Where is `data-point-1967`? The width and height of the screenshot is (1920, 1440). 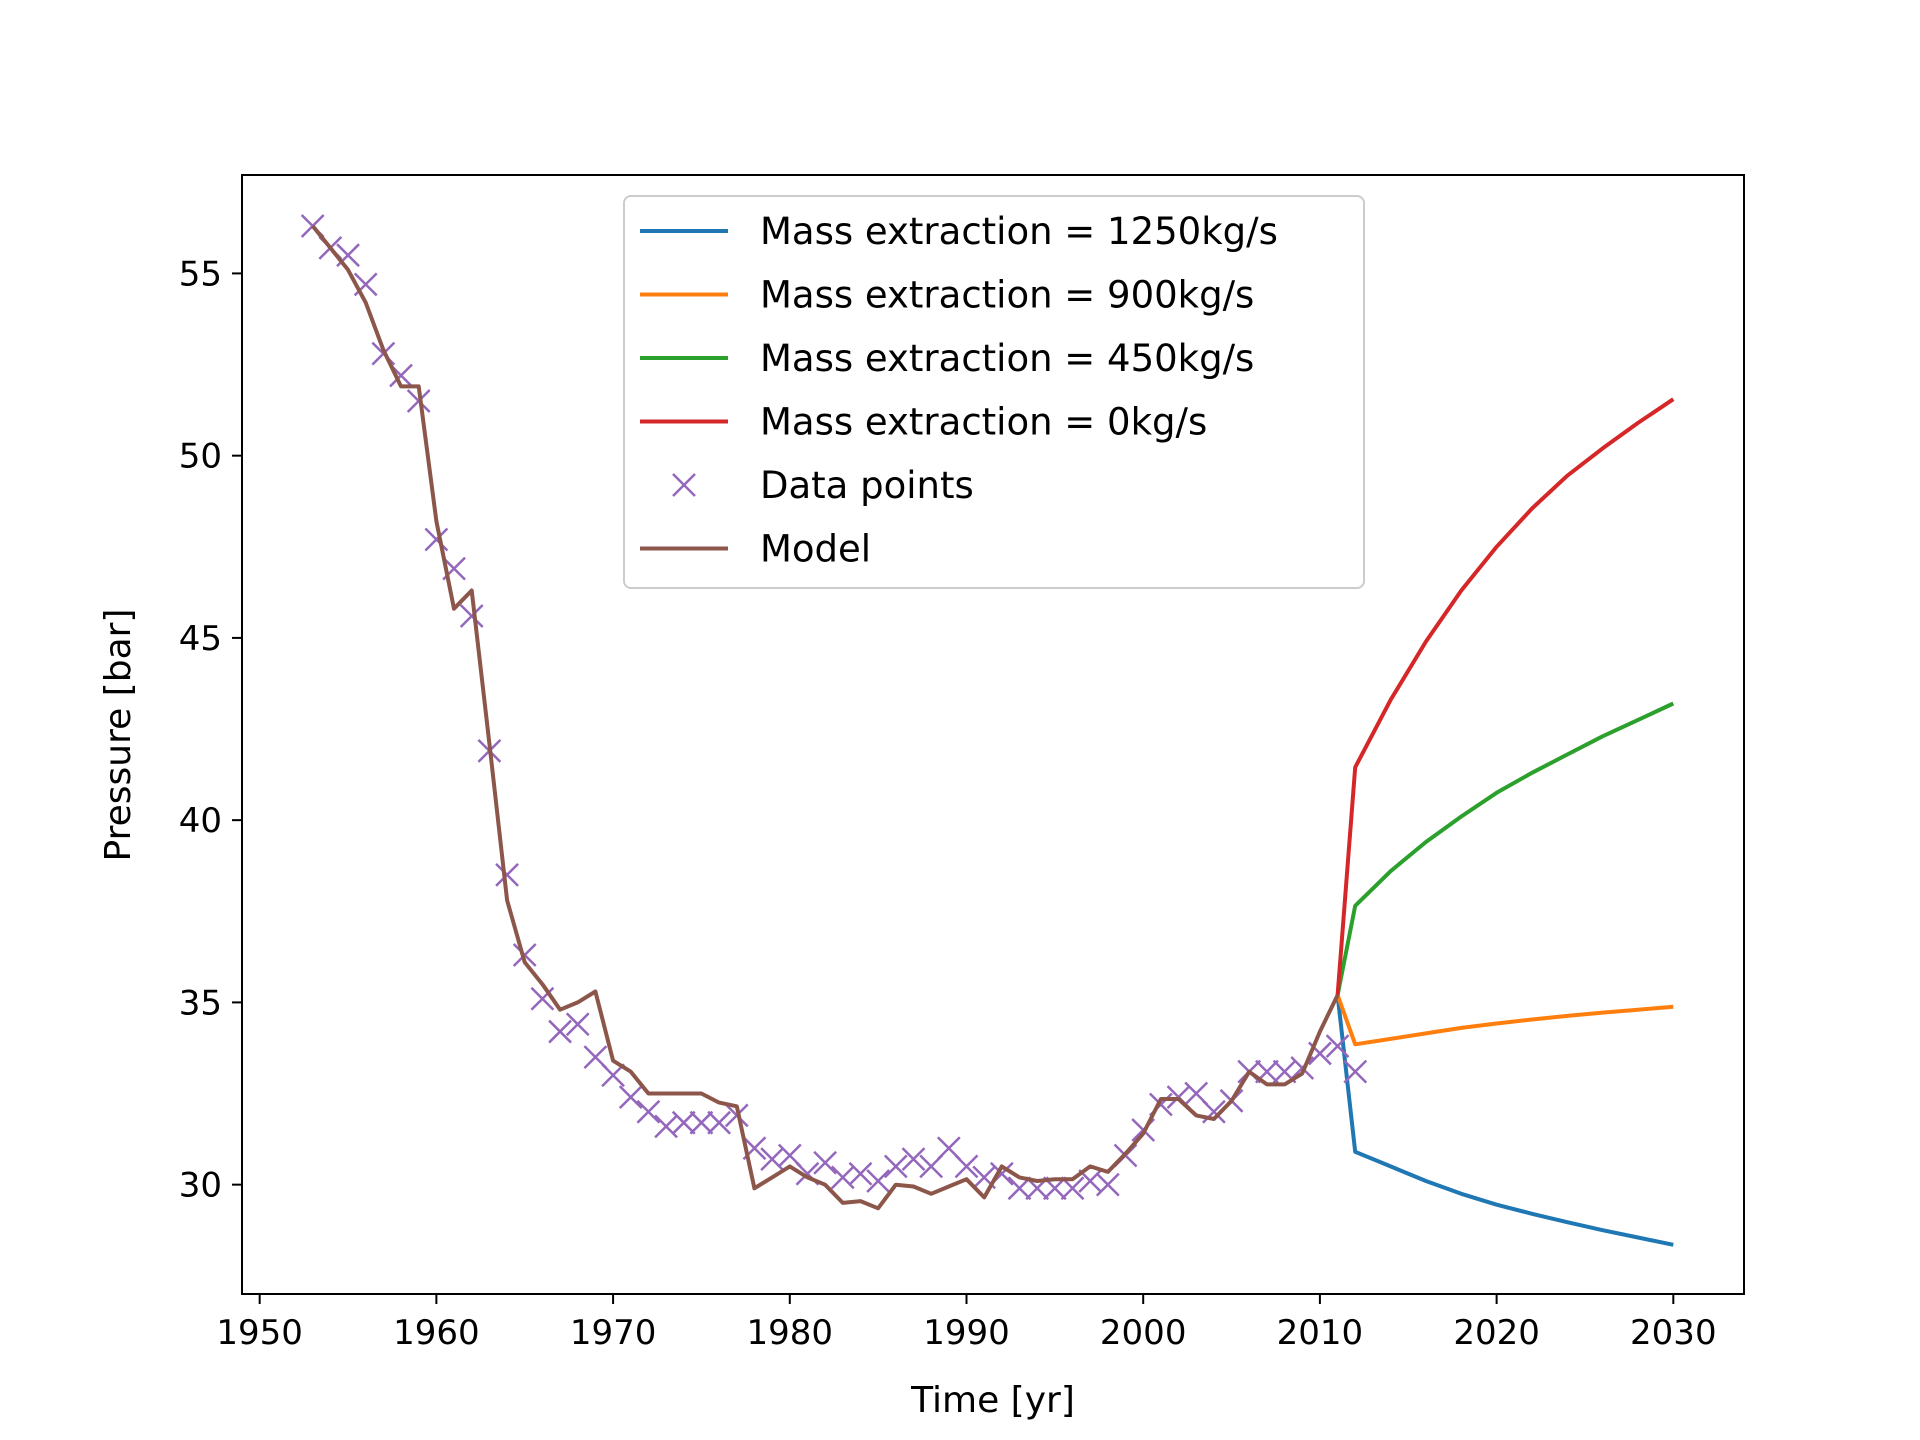
data-point-1967 is located at coordinates (560, 1031).